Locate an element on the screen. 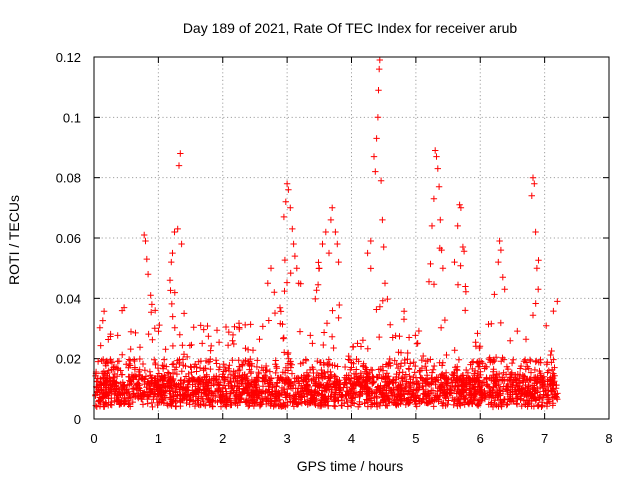 This screenshot has width=640, height=480. y-tick-label: 0.04 is located at coordinates (68, 298).